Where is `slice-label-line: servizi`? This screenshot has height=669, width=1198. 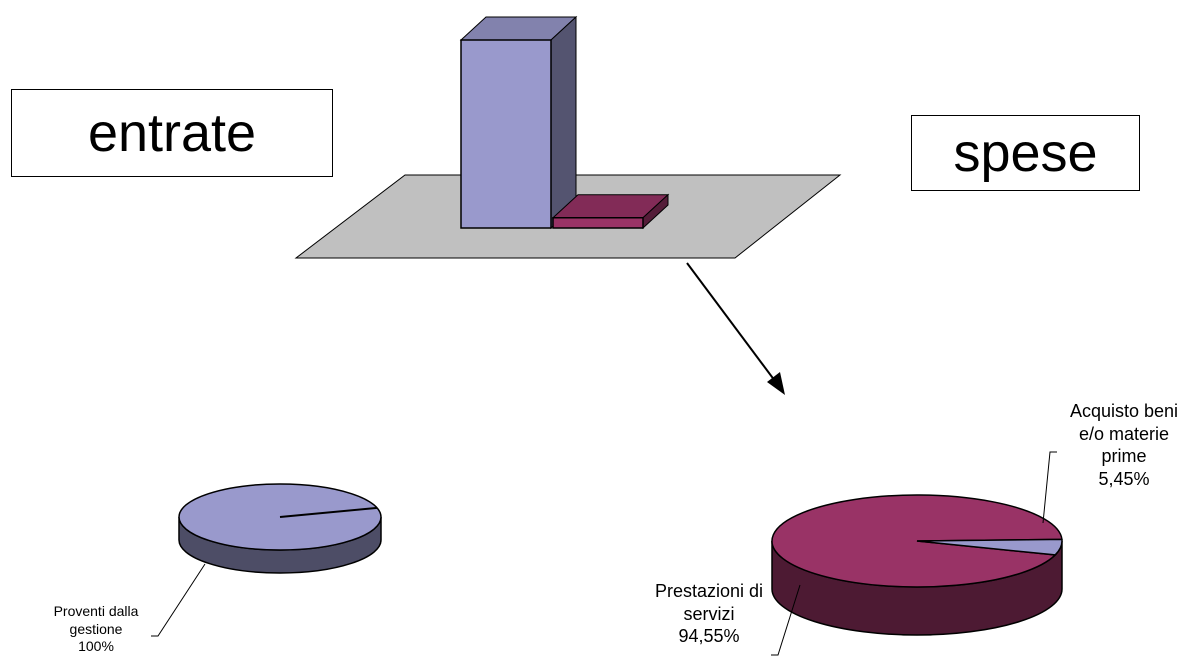
slice-label-line: servizi is located at coordinates (709, 613).